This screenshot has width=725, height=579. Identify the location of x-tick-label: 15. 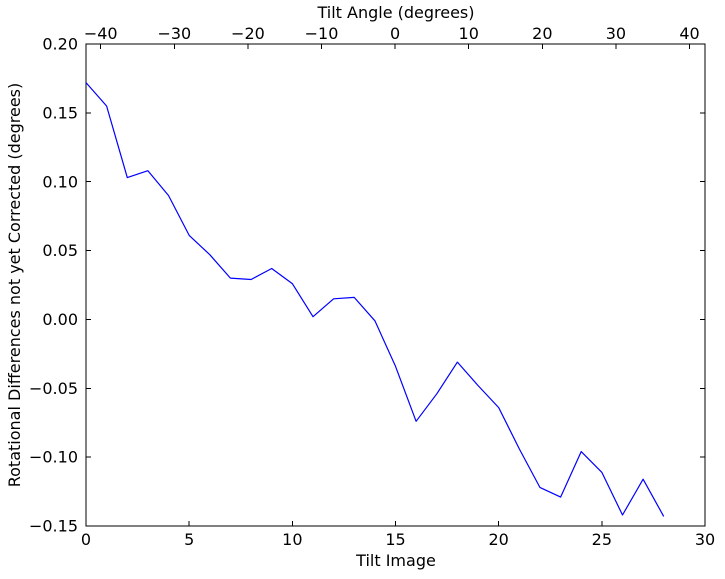
(395, 539).